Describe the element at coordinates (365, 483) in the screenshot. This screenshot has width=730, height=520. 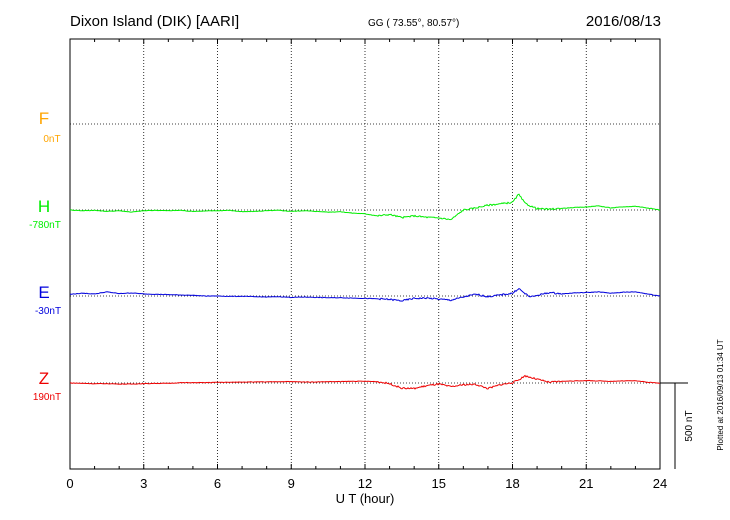
I see `x-tick-label: 12` at that location.